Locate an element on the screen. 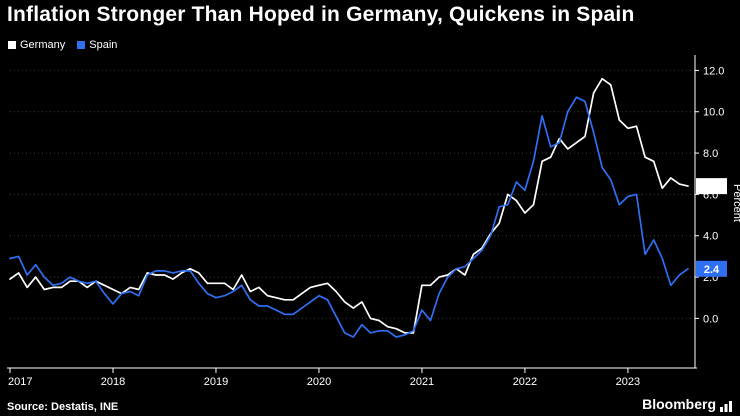 The width and height of the screenshot is (740, 416). bloomberg-logo: Bloomberg is located at coordinates (687, 404).